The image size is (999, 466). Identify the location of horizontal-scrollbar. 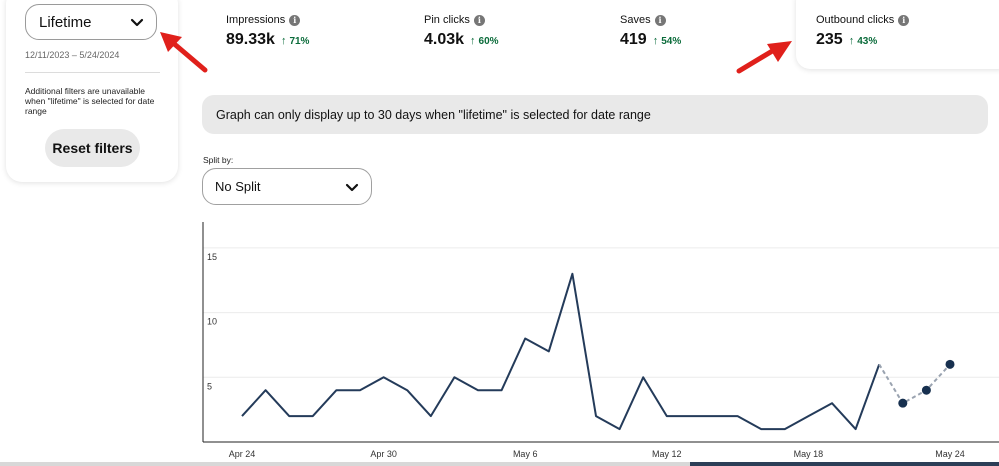
(499, 464).